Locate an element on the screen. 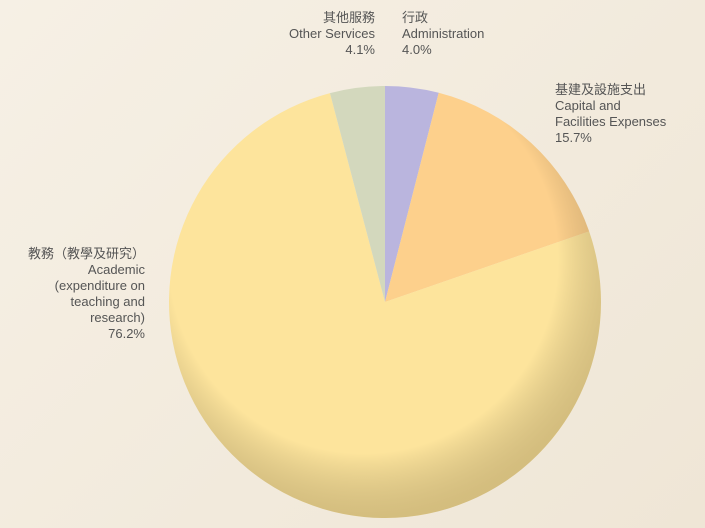 This screenshot has width=705, height=528. label-en: Other Services is located at coordinates (332, 33).